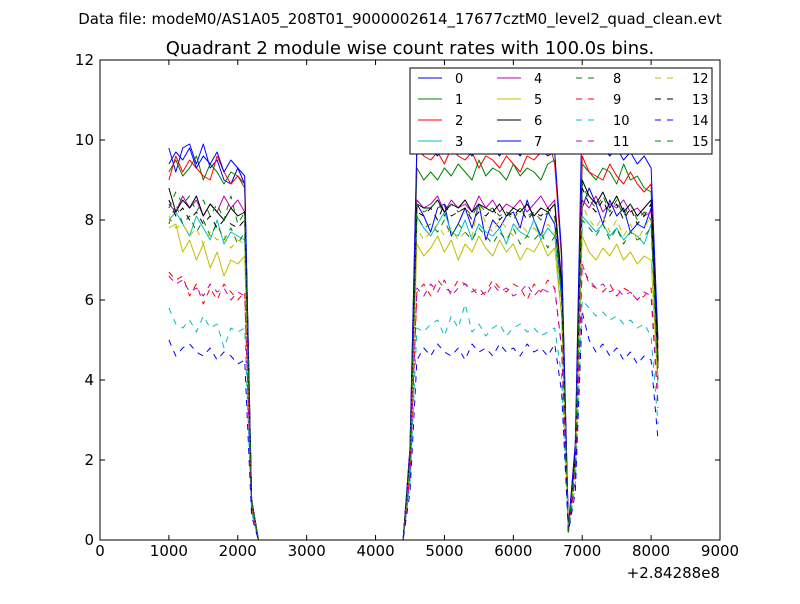 The width and height of the screenshot is (800, 604). What do you see at coordinates (682, 142) in the screenshot?
I see `legend-entry-15: 15` at bounding box center [682, 142].